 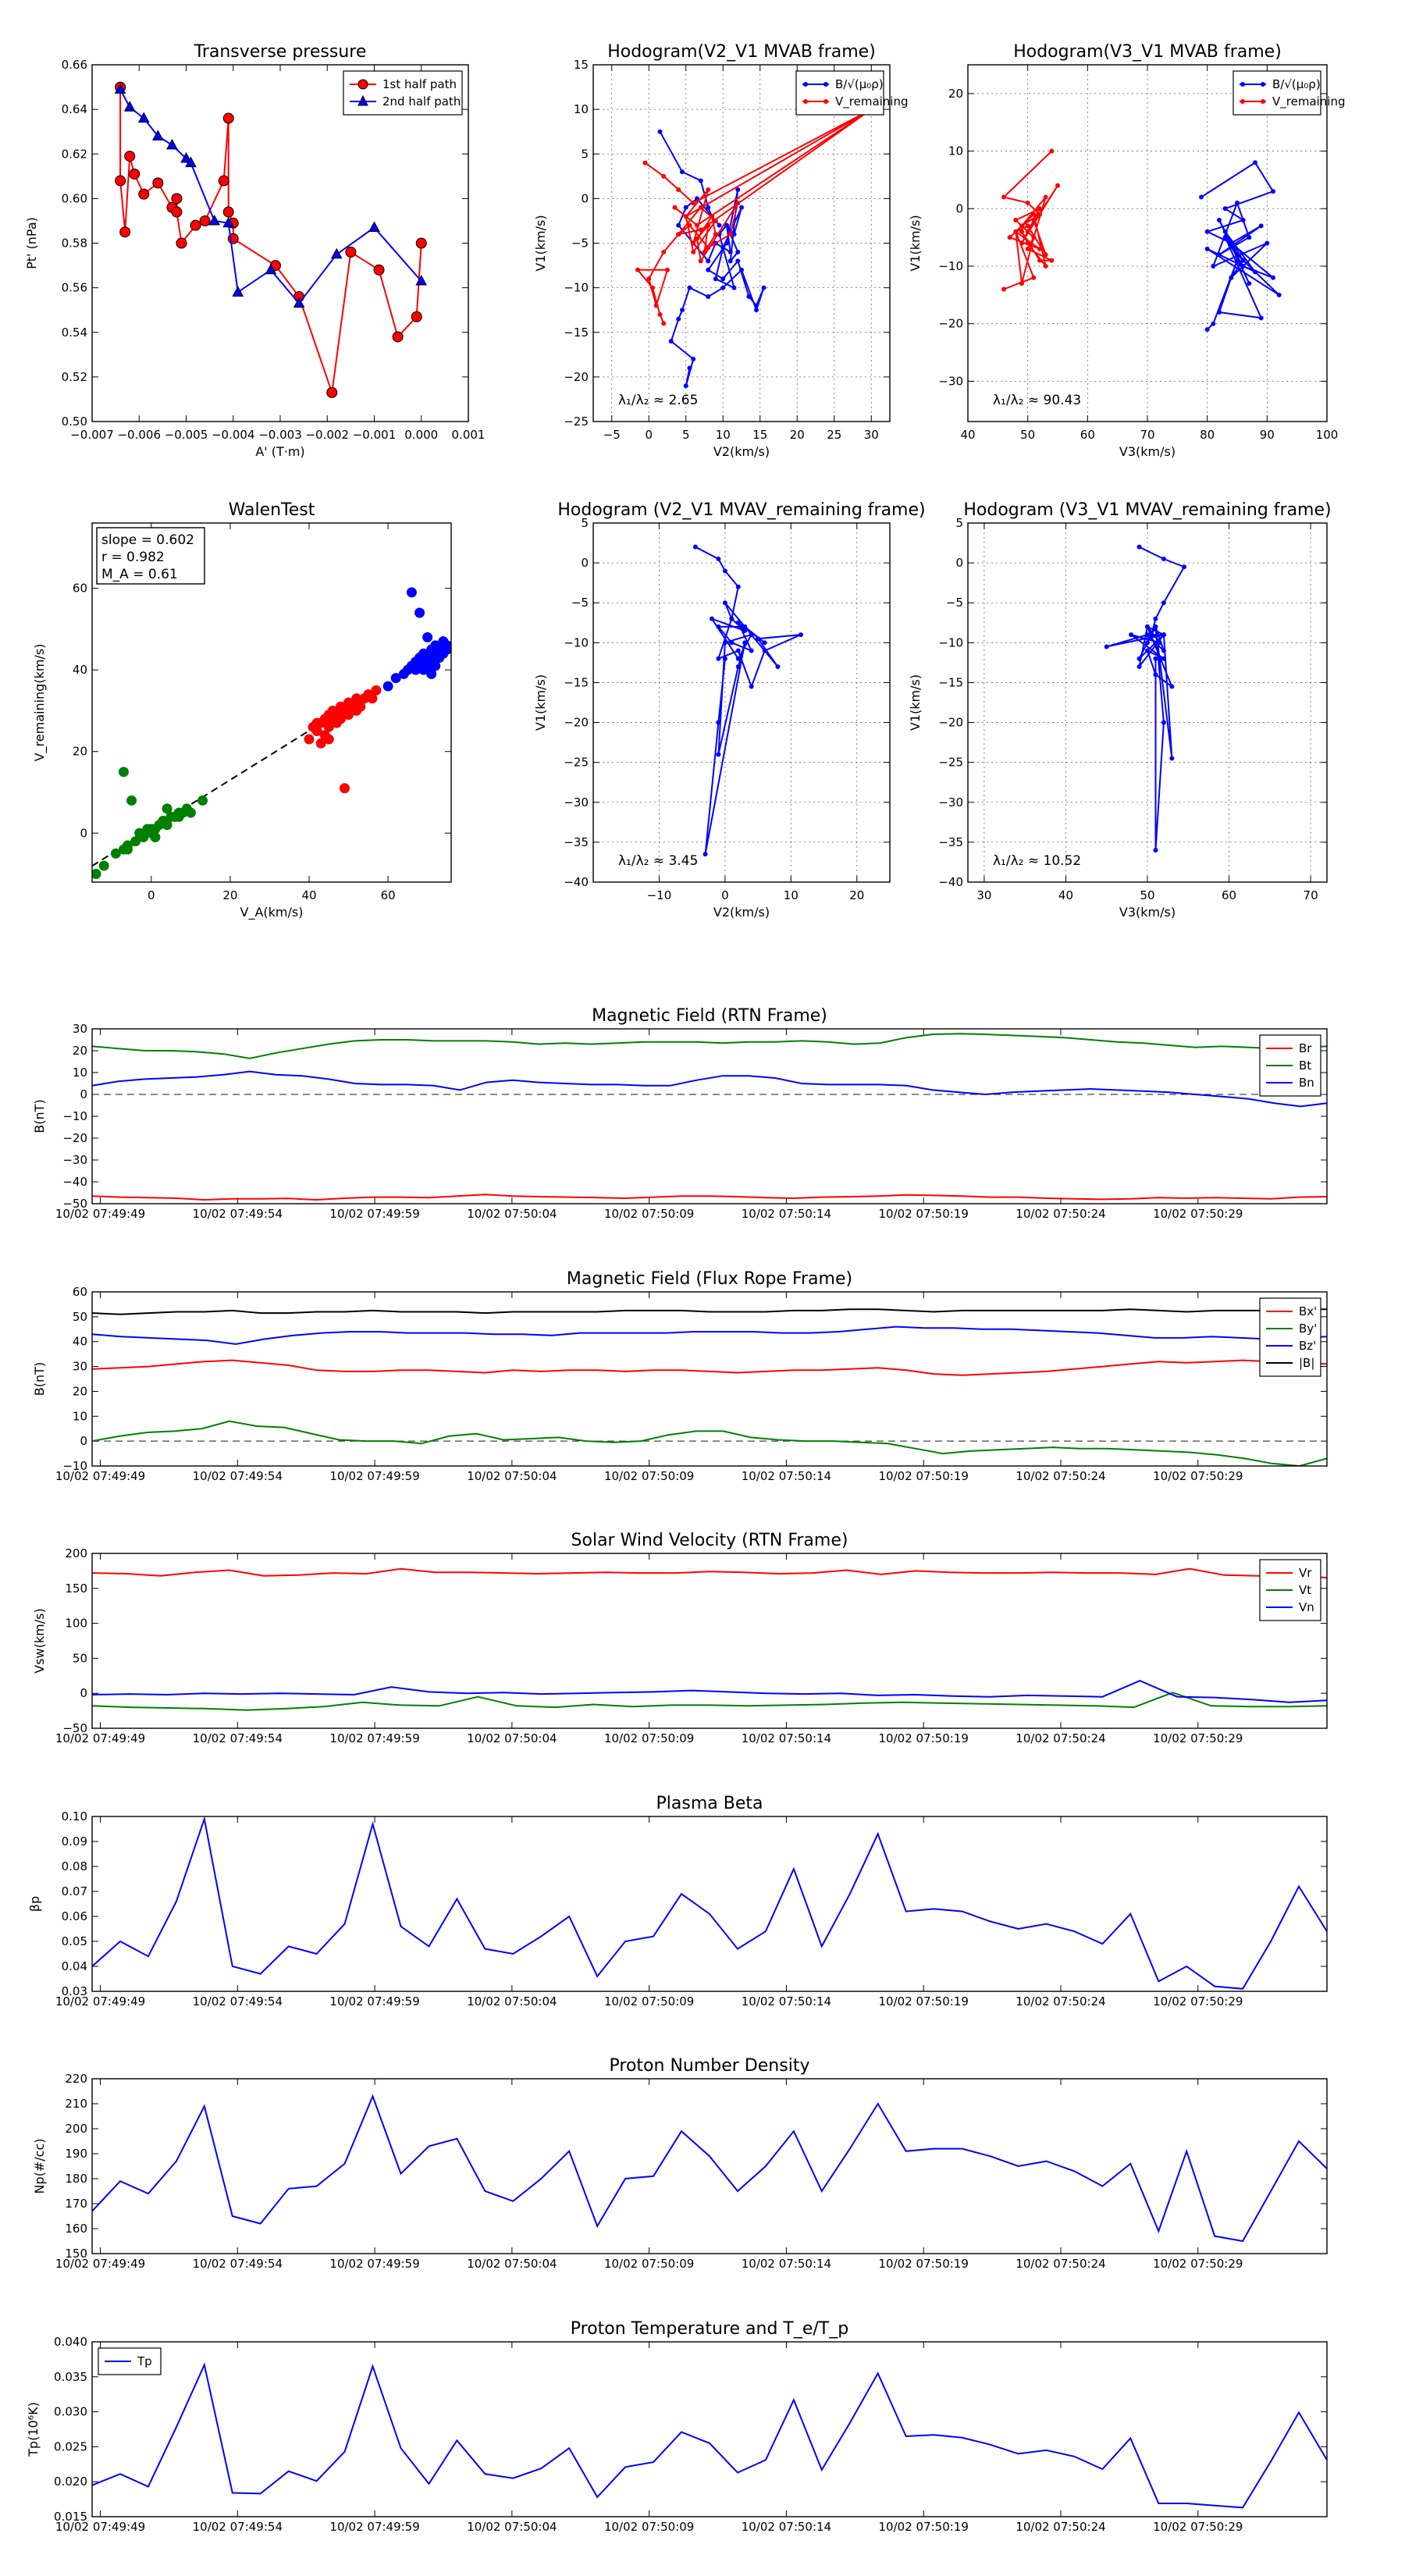 What do you see at coordinates (512, 2001) in the screenshot?
I see `x-tick-label: 10/02 07:50:04` at bounding box center [512, 2001].